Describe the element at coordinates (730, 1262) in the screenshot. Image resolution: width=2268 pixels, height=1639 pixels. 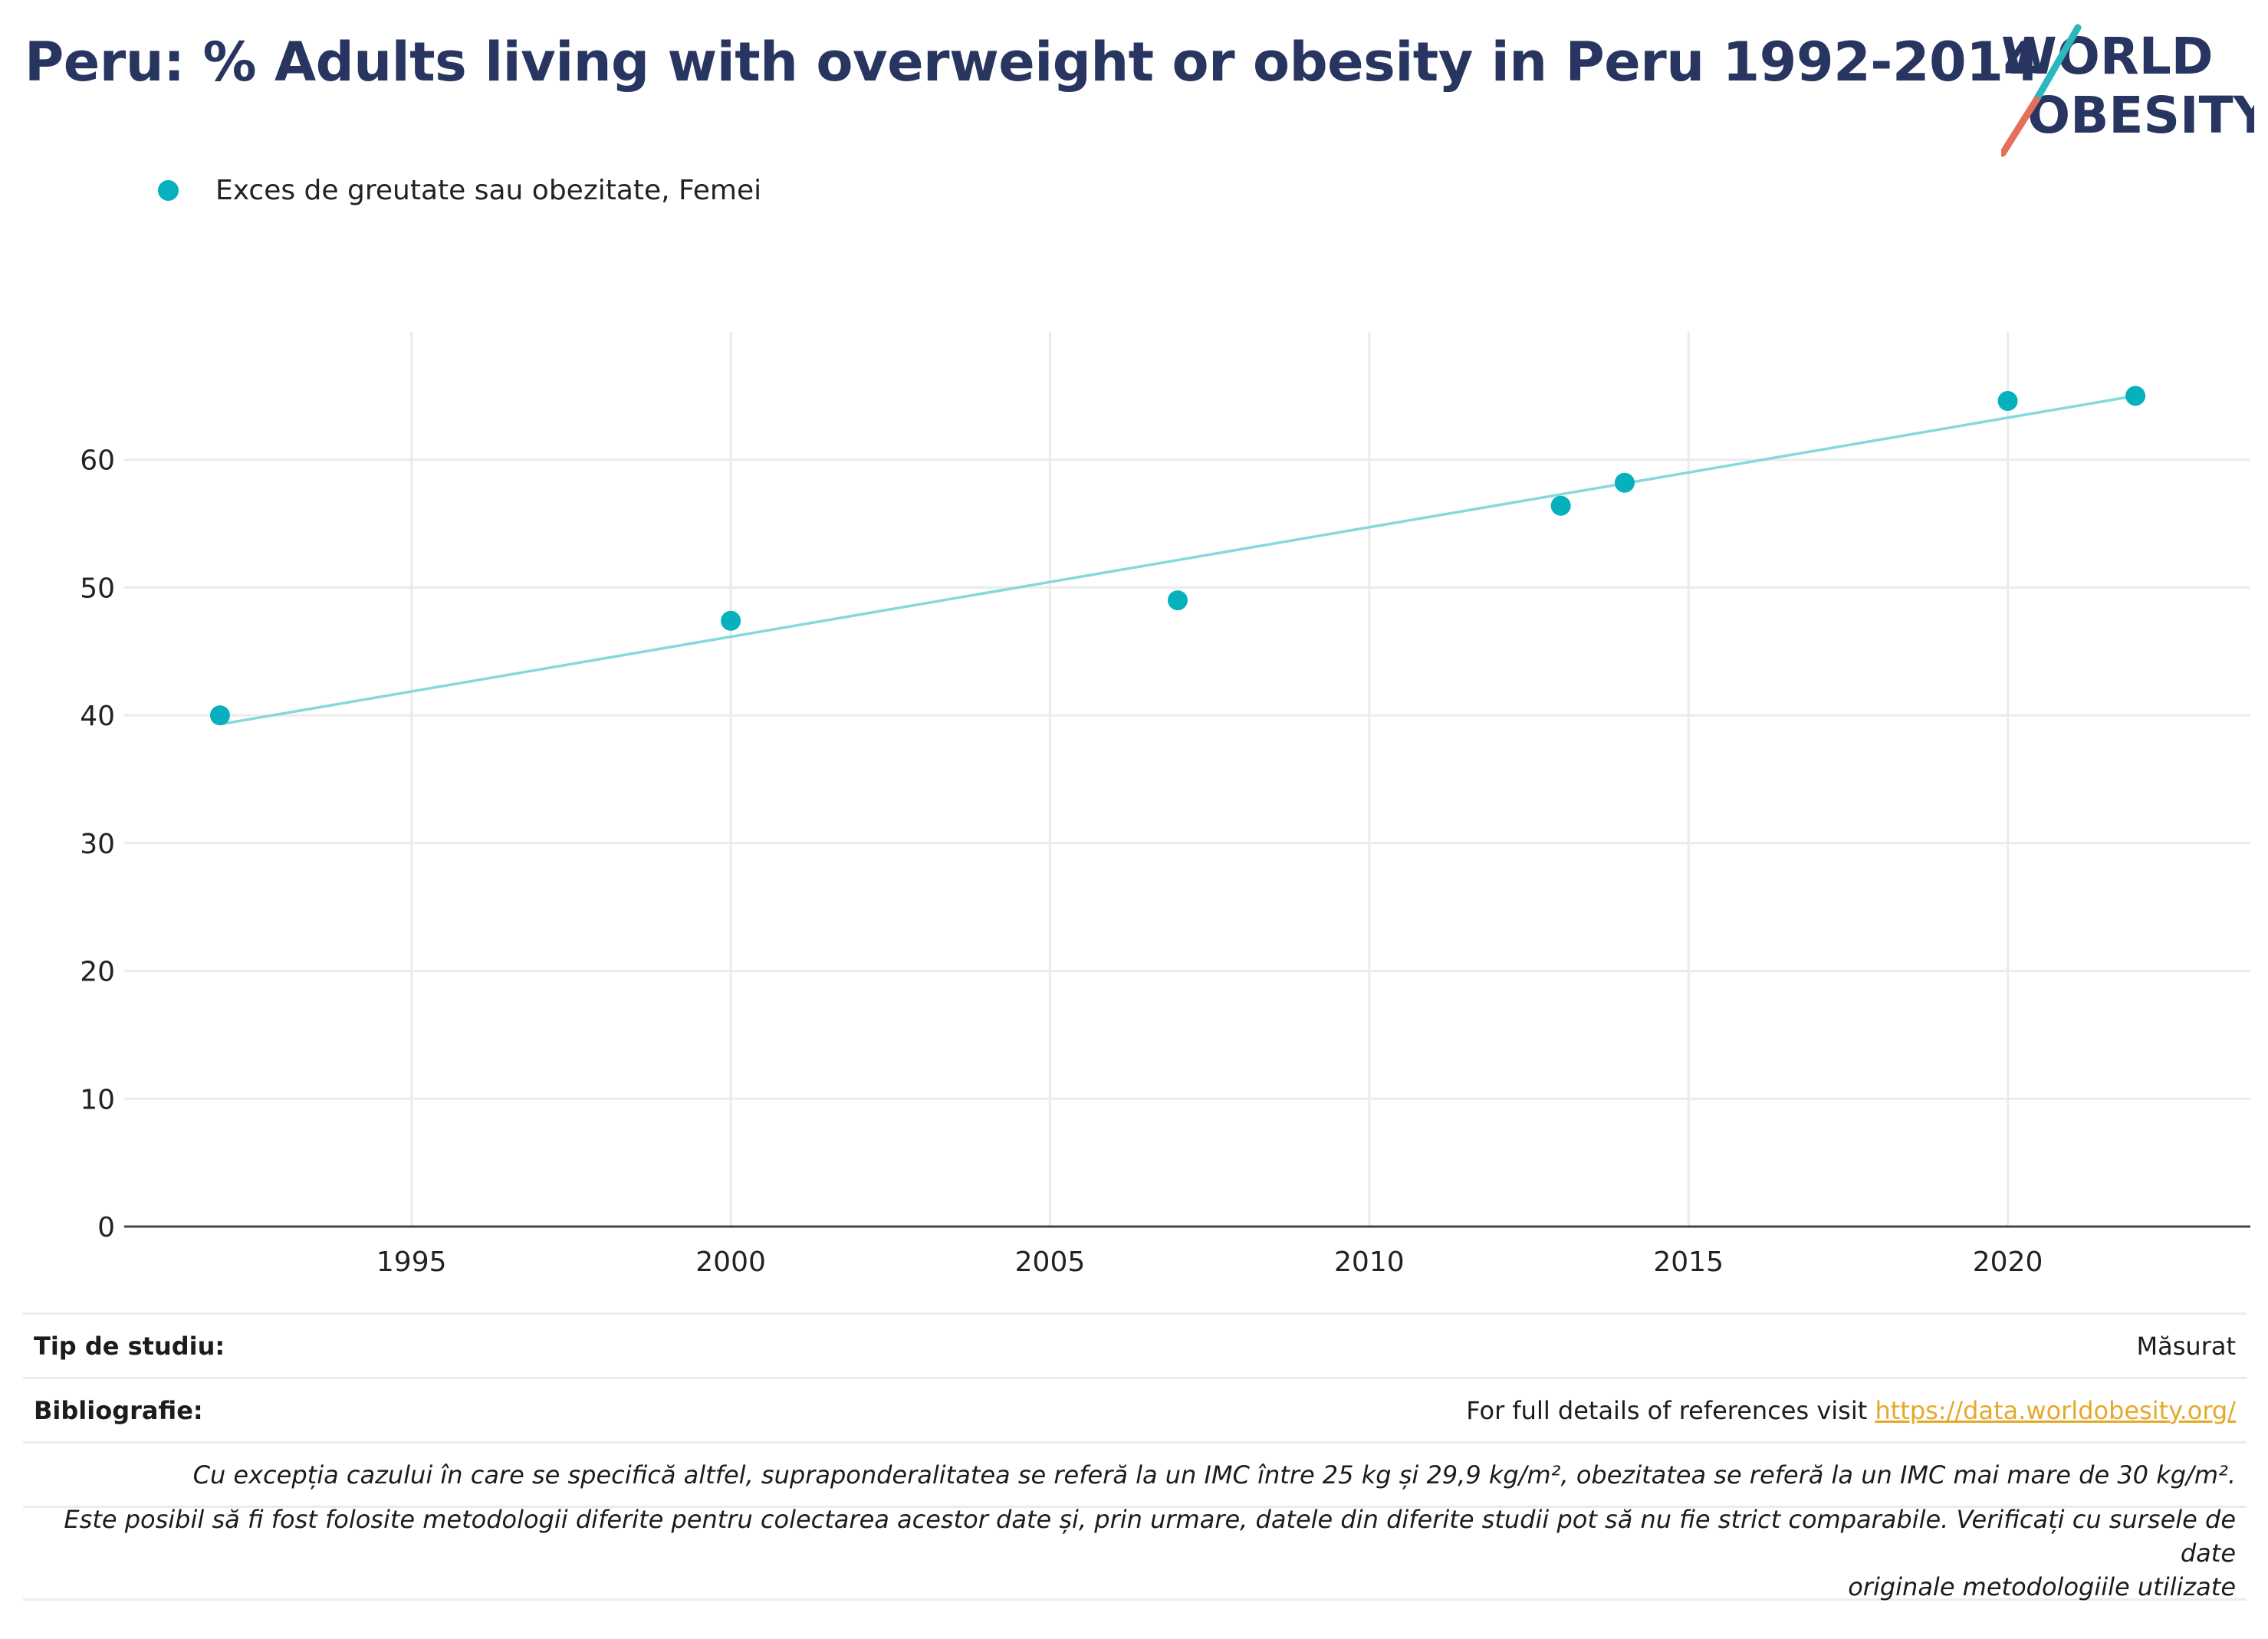
I see `x-tick-label: 2000` at that location.